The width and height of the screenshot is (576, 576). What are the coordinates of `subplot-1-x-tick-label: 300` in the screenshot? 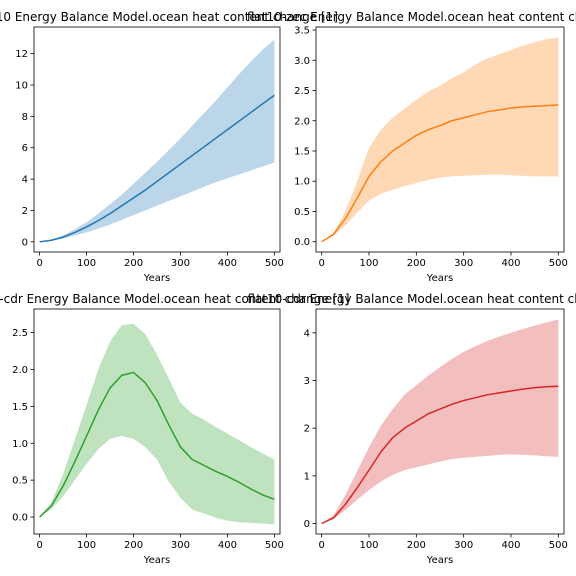 It's located at (180, 263).